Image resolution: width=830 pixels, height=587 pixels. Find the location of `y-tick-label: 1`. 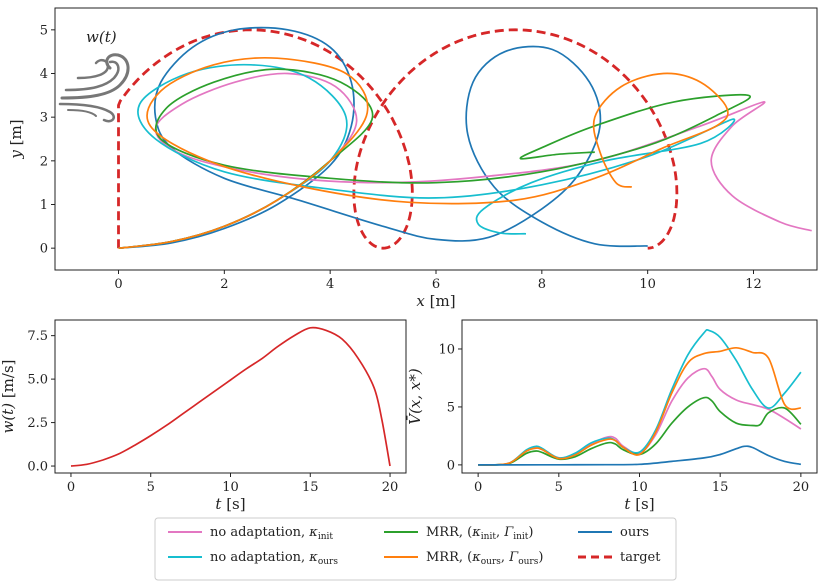

y-tick-label: 1 is located at coordinates (44, 205).